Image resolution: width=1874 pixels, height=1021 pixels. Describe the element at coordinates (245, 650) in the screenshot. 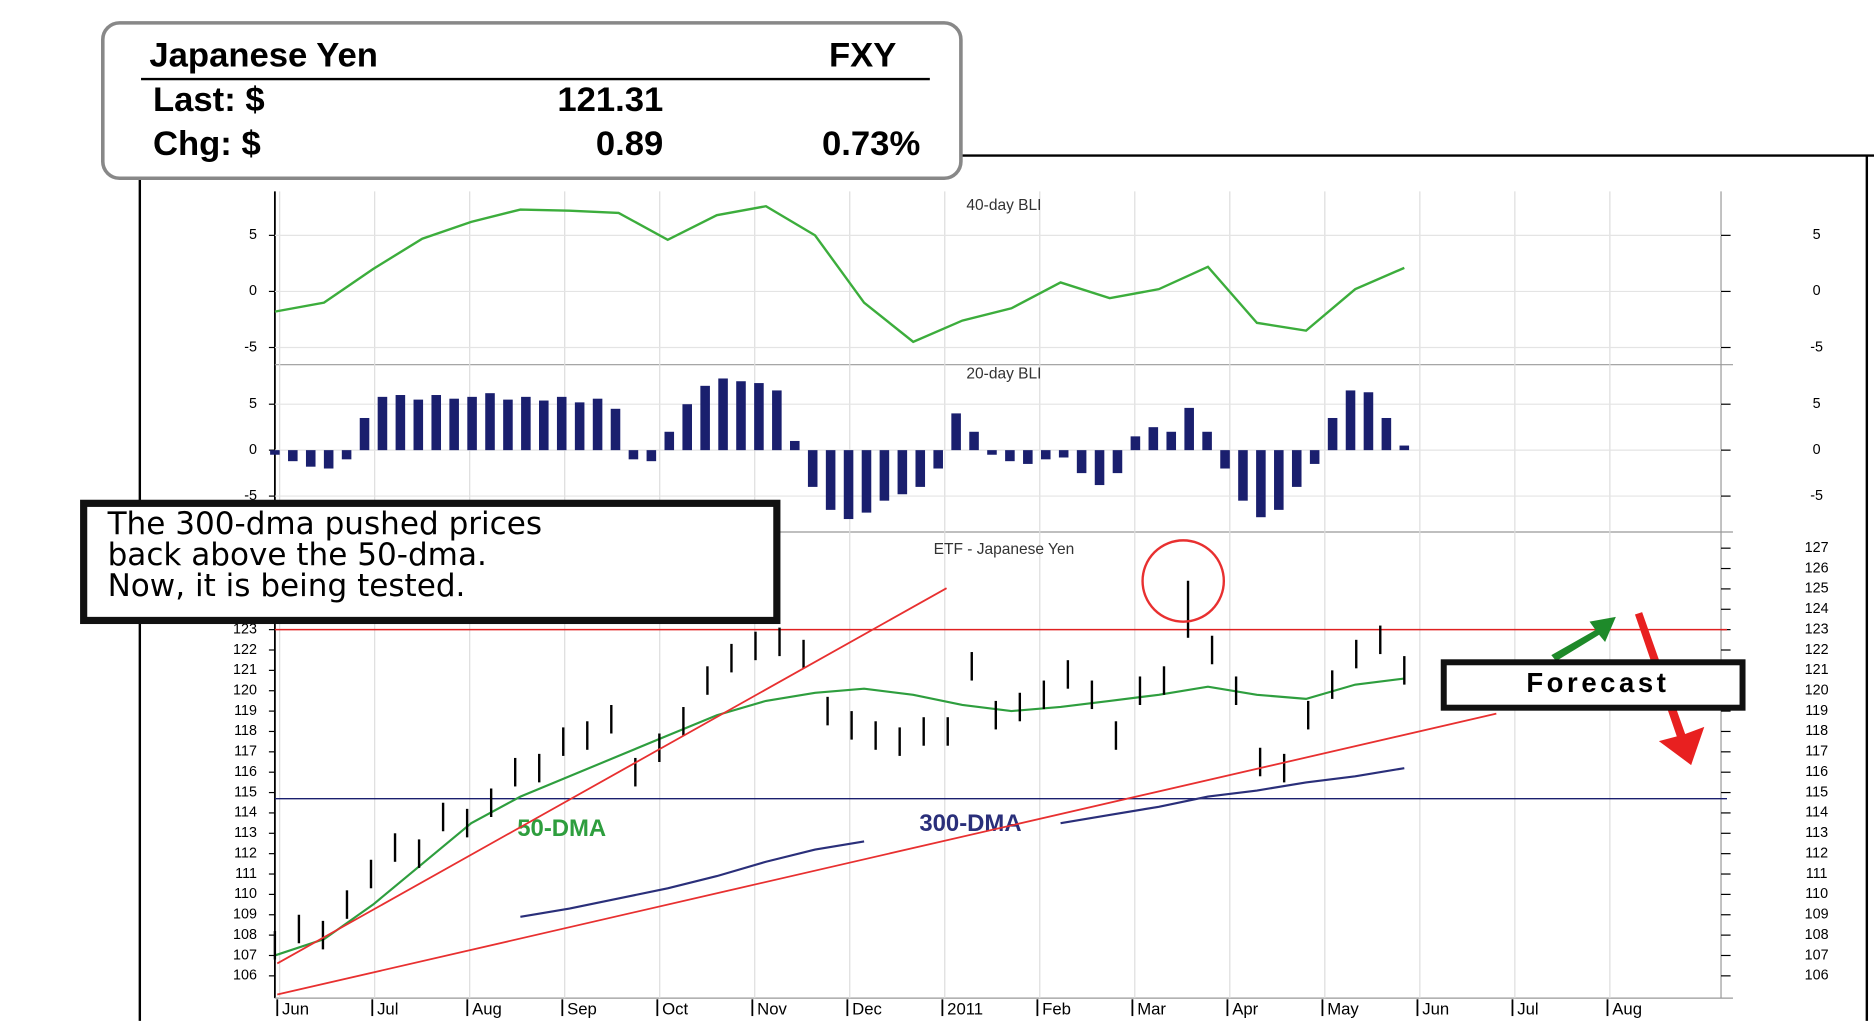

I see `y-tick-label: 122` at that location.